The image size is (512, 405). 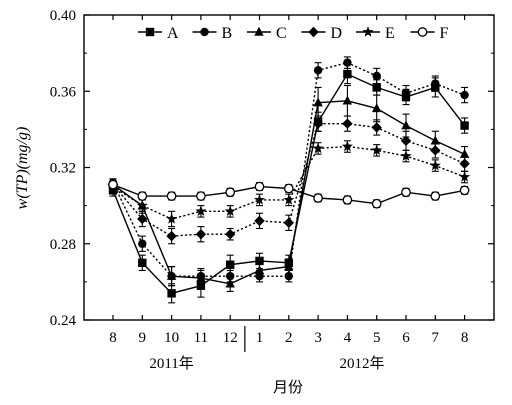 What do you see at coordinates (288, 387) in the screenshot?
I see `x-axis-label: 月份` at bounding box center [288, 387].